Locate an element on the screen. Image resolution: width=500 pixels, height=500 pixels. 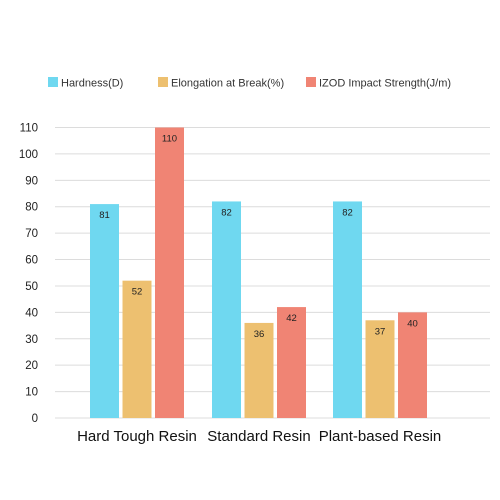
legend-label-2: IZOD Impact Strength(J/m) is located at coordinates (385, 84).